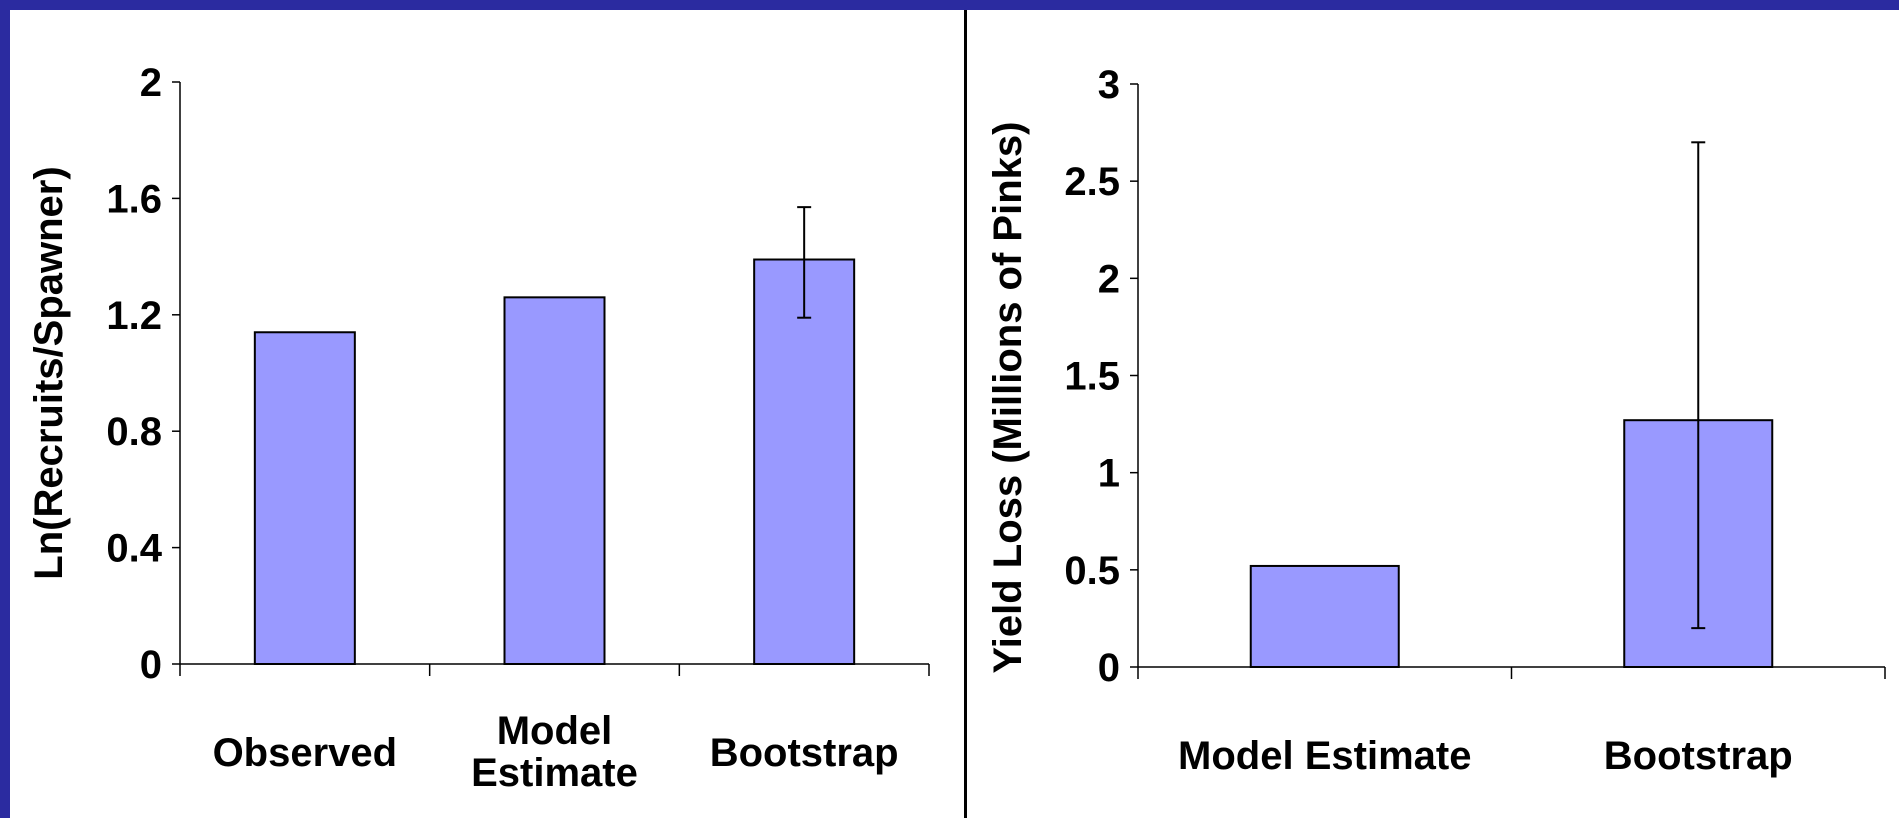  I want to click on y-tick-label: 1.5, so click(1092, 377).